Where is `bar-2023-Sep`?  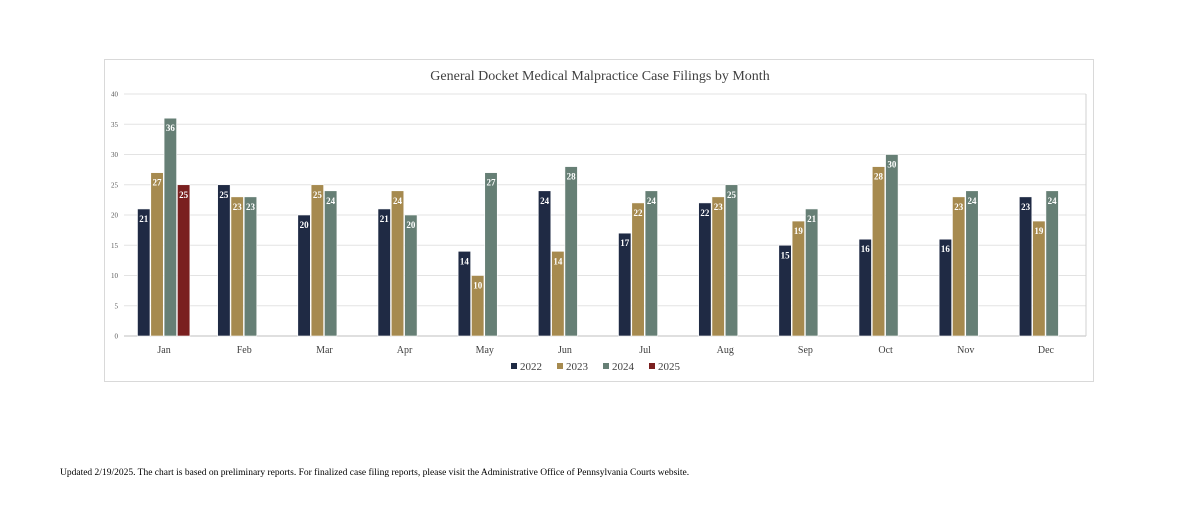 bar-2023-Sep is located at coordinates (798, 278).